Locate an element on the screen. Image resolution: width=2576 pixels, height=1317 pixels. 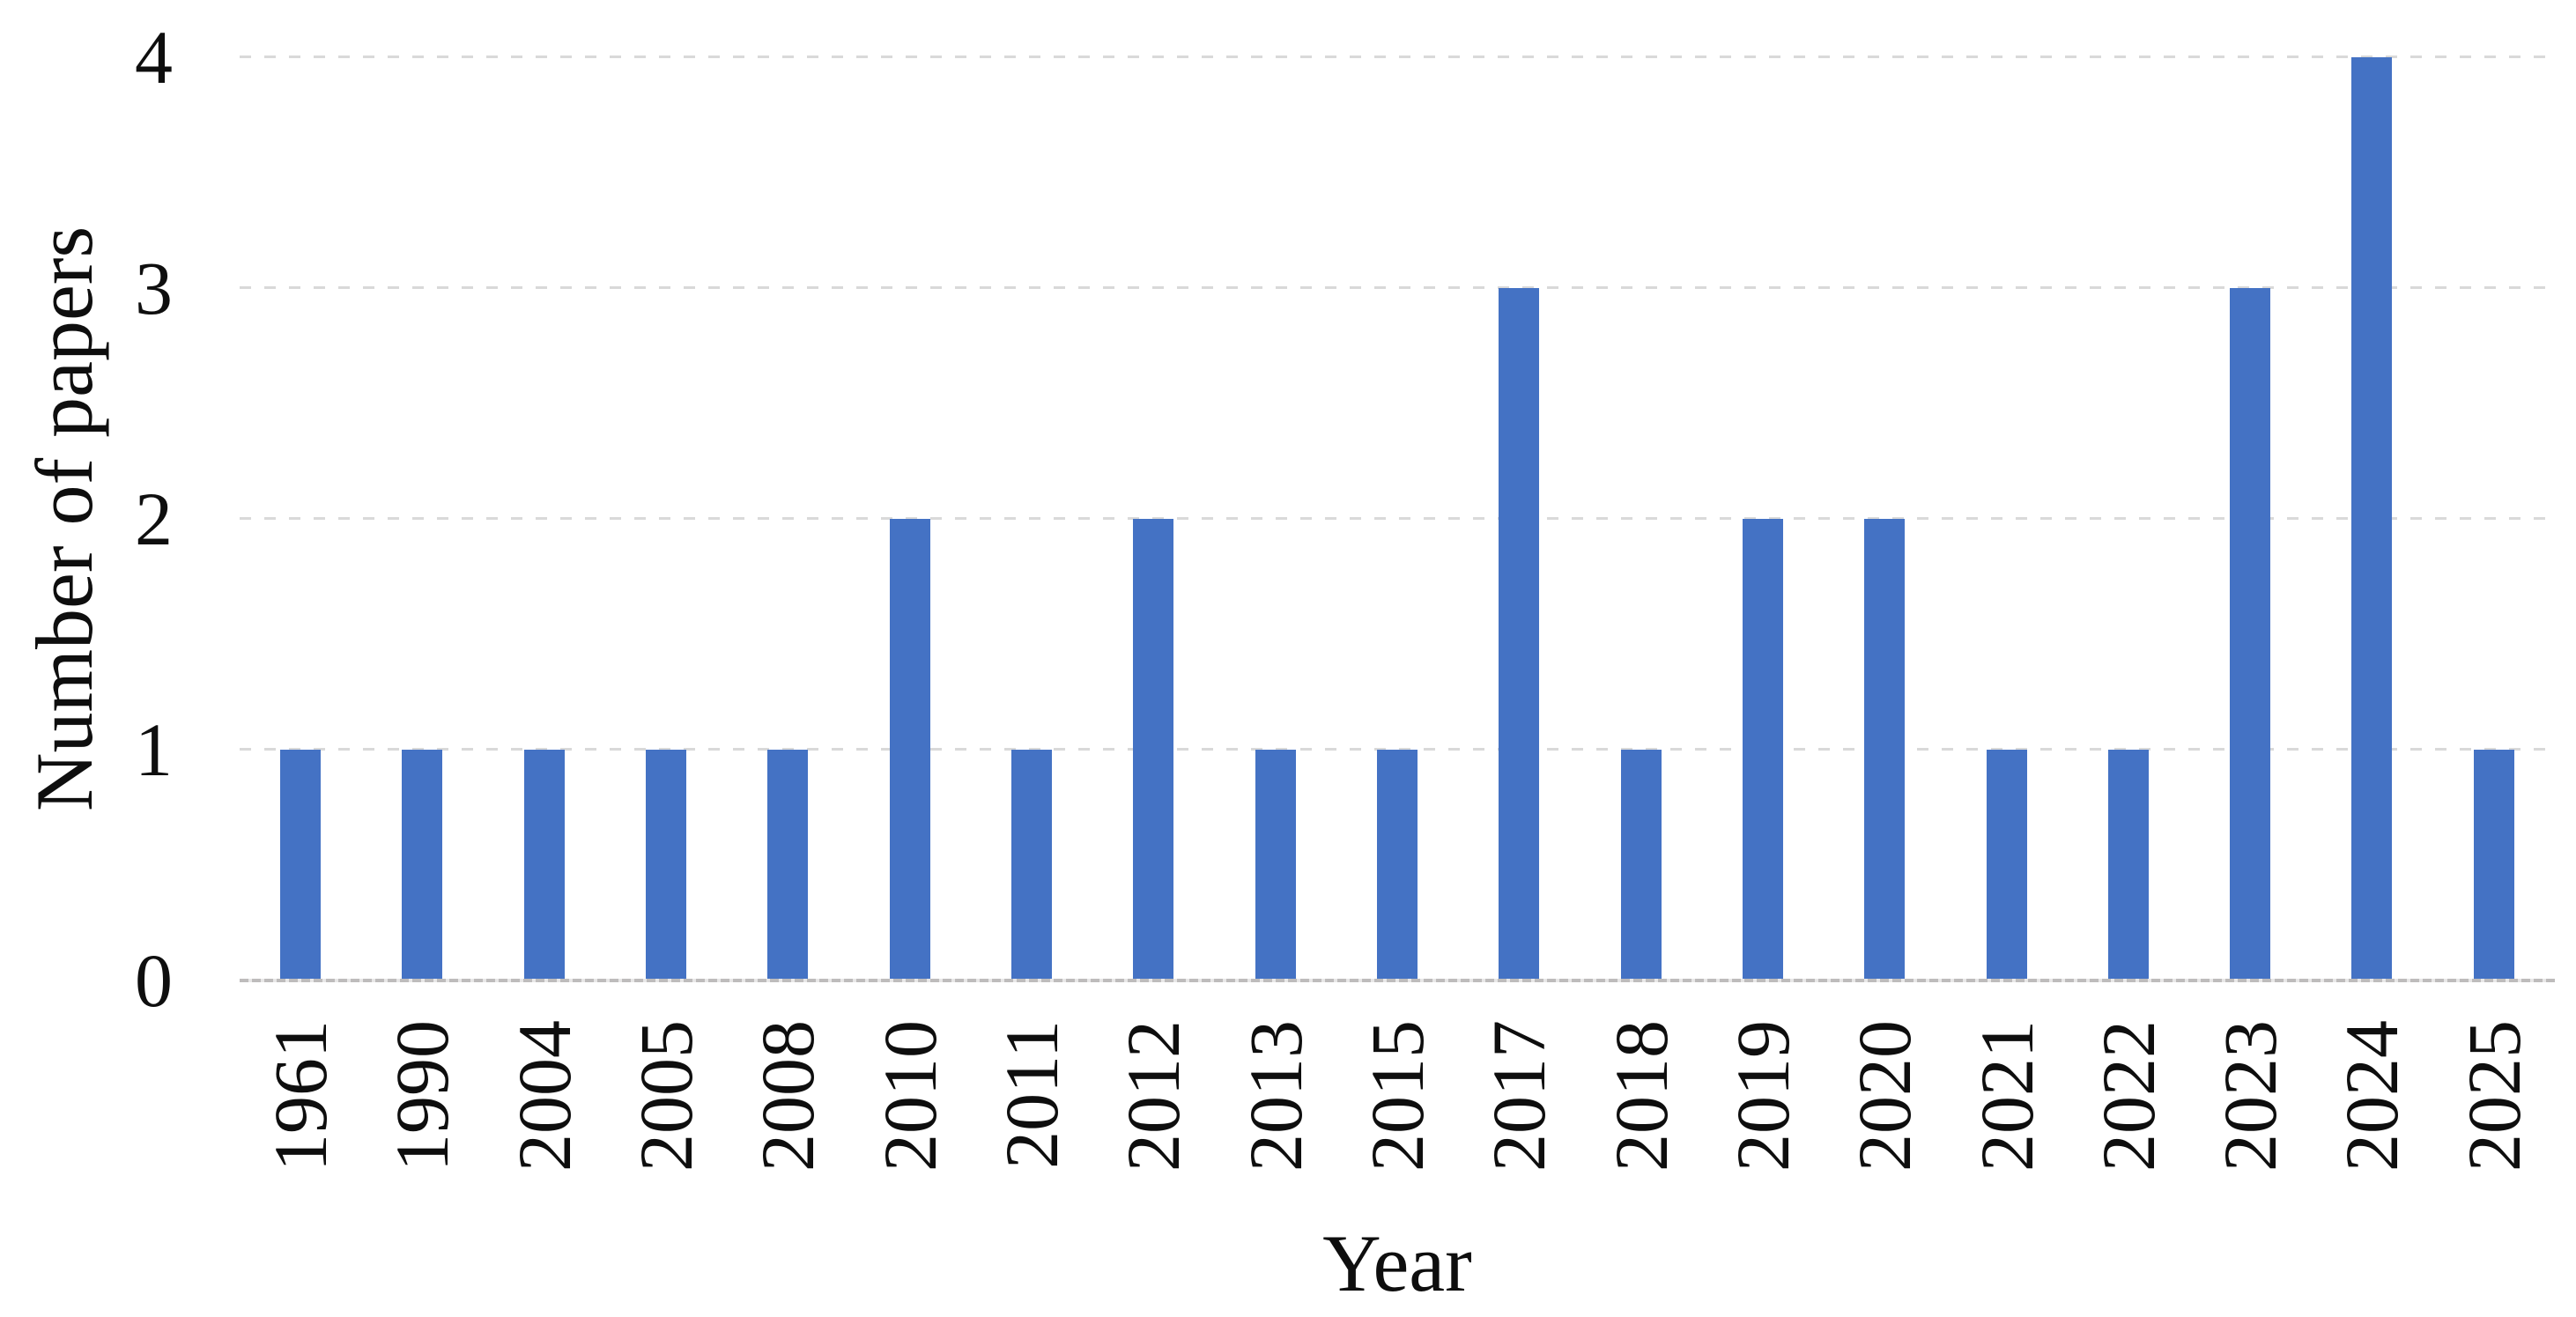
y-tick-label: 1 is located at coordinates (154, 749).